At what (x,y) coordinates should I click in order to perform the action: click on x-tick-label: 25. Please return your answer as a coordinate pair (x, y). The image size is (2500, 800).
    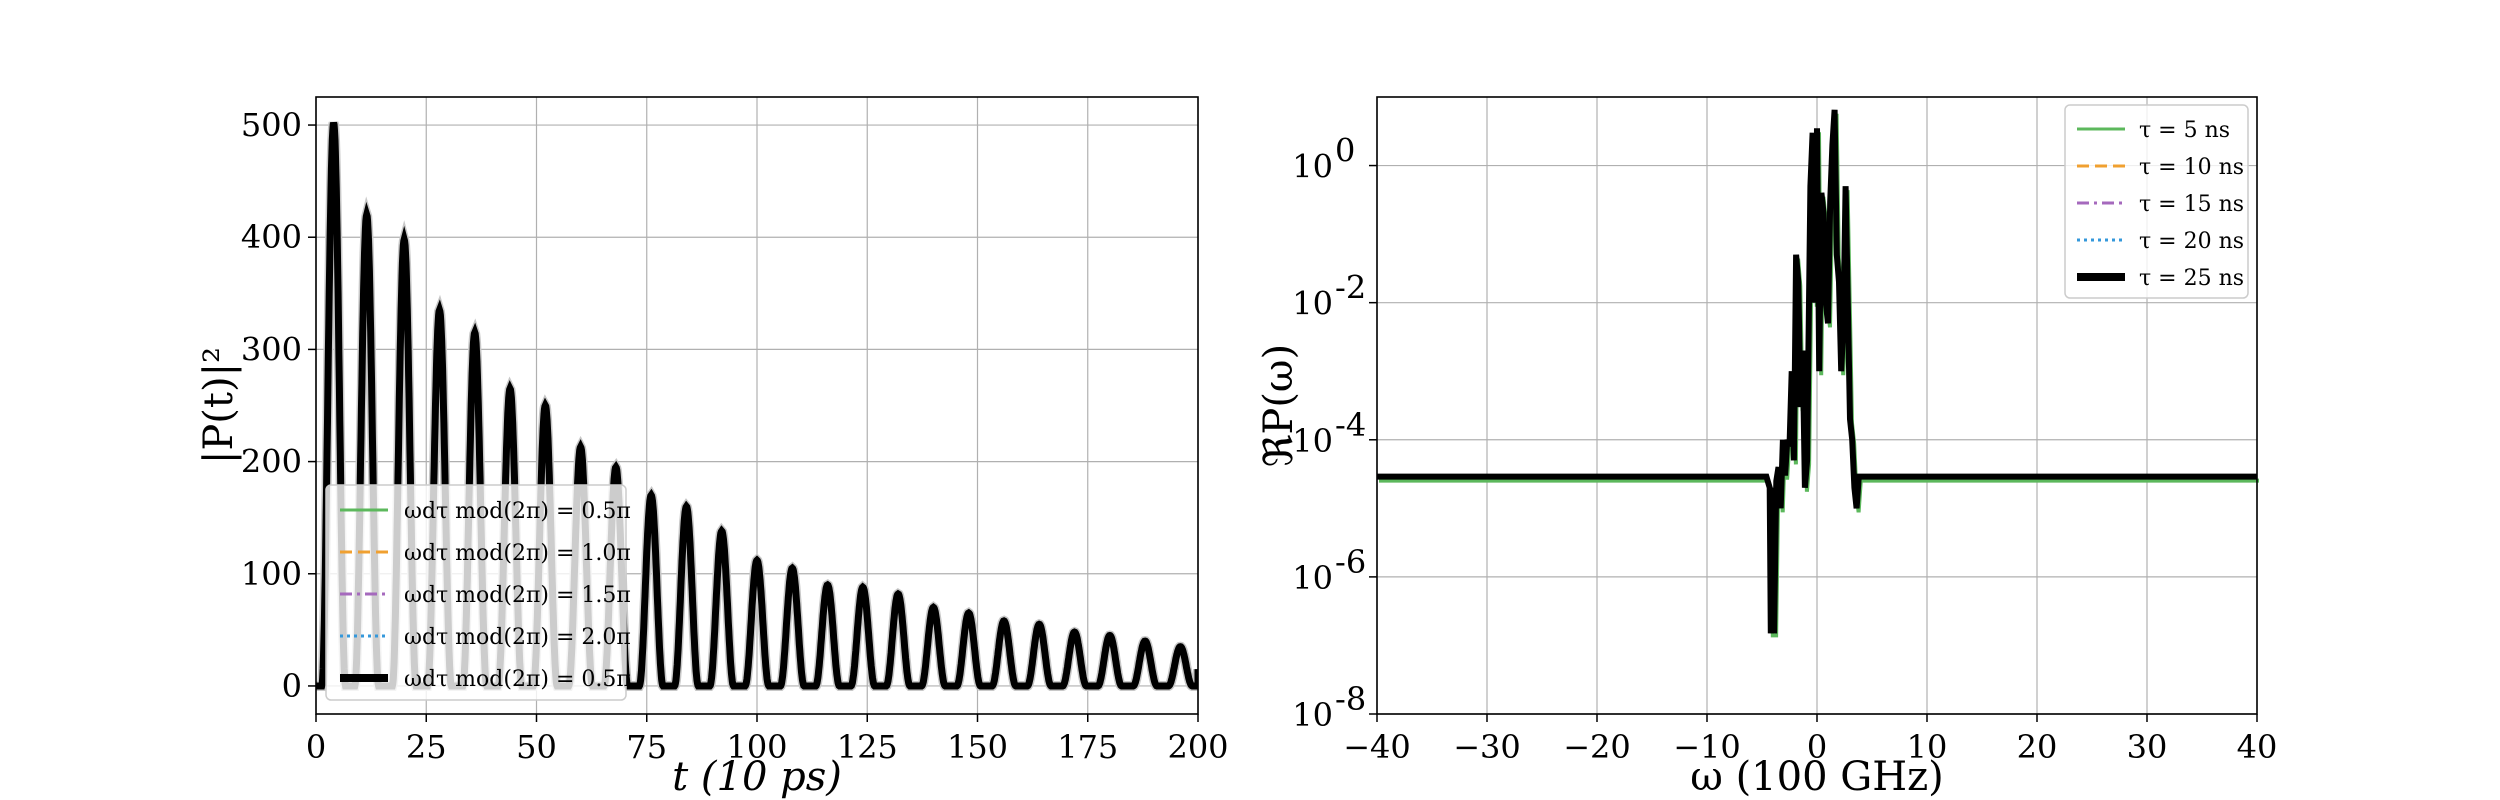
    Looking at the image, I should click on (426, 747).